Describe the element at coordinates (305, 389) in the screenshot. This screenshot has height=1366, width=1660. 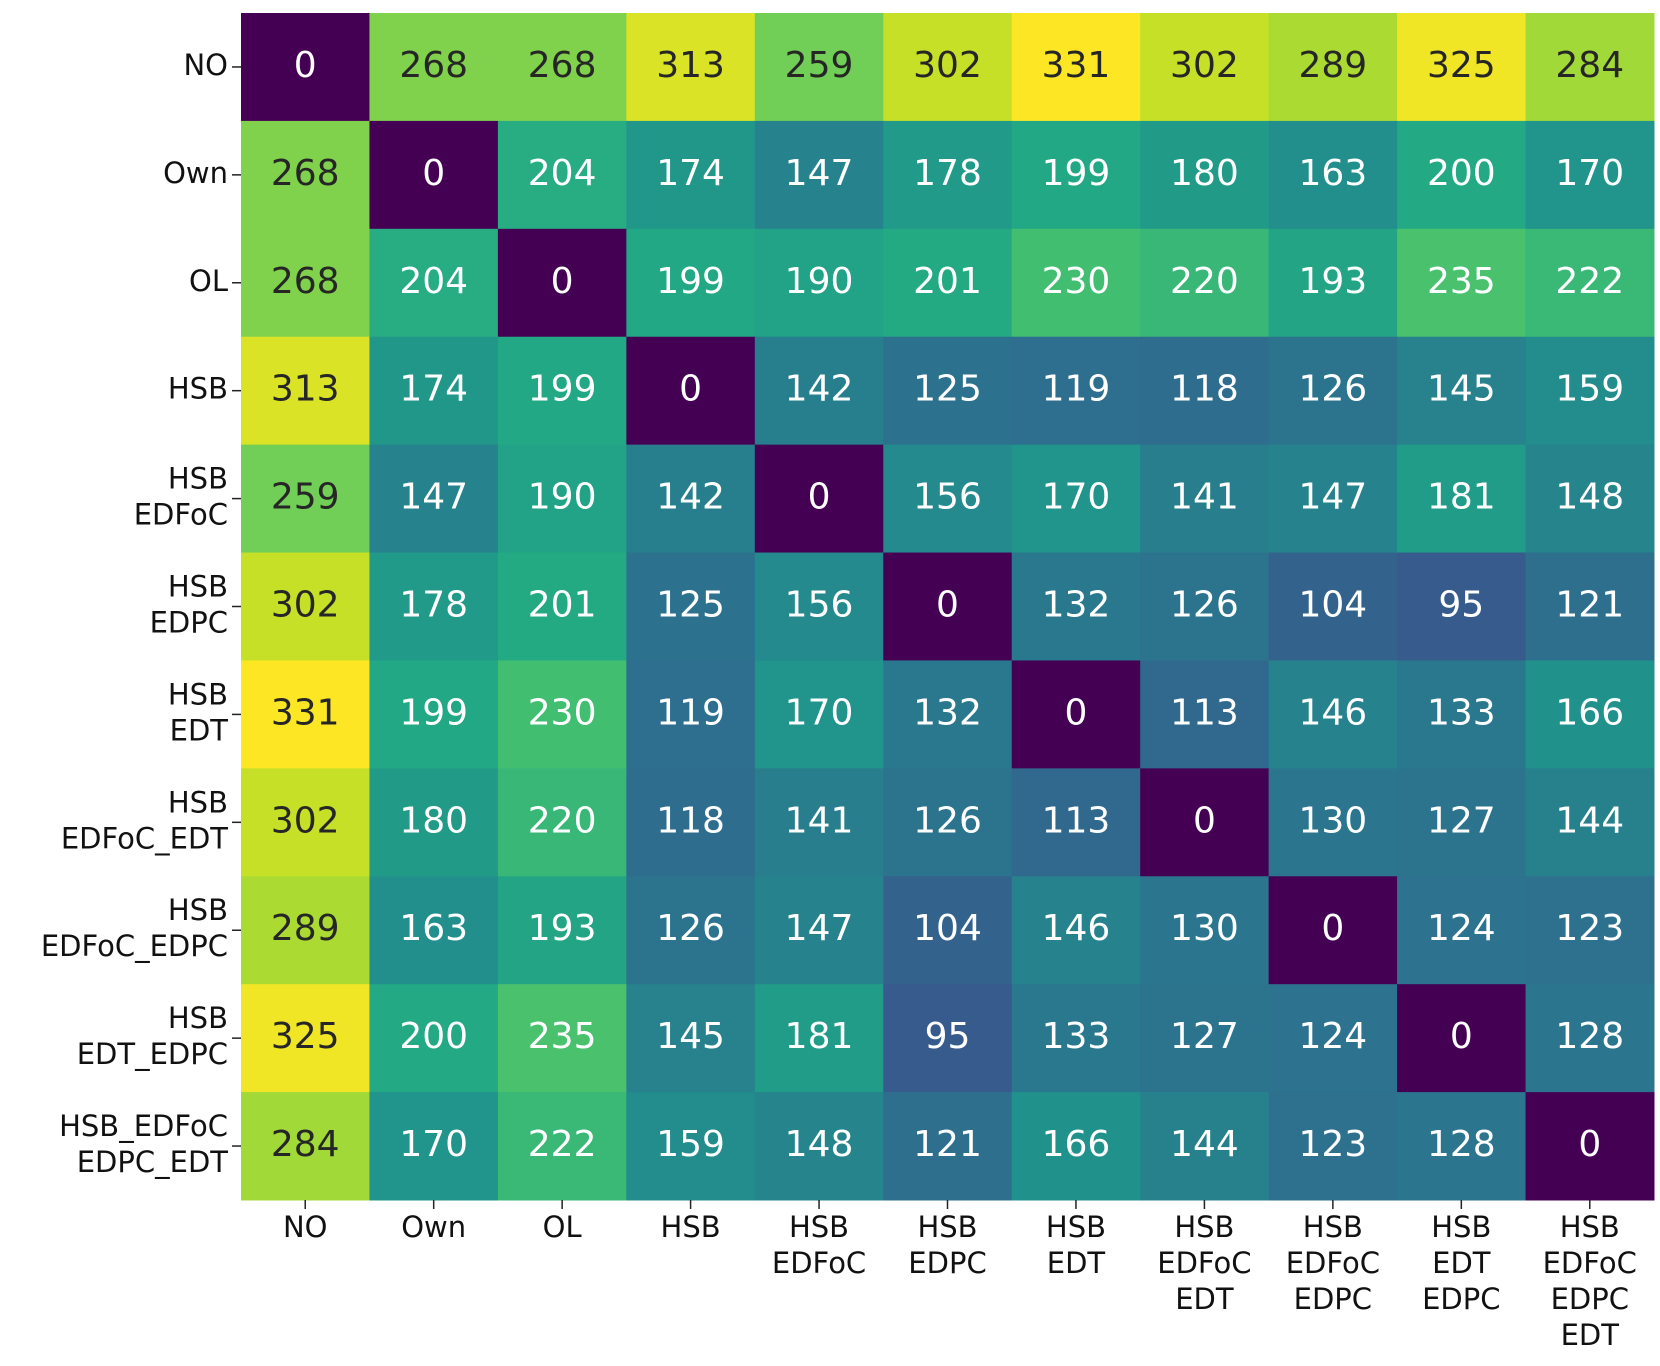
I see `cell-label: 313` at that location.